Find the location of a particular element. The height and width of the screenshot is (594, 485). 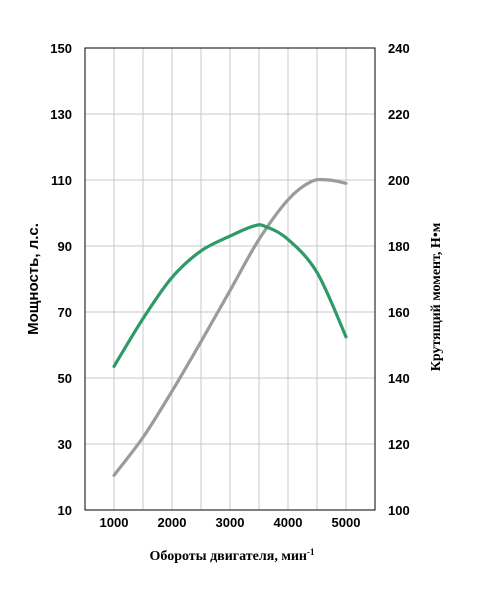

right-tick-label: 160 is located at coordinates (399, 312).